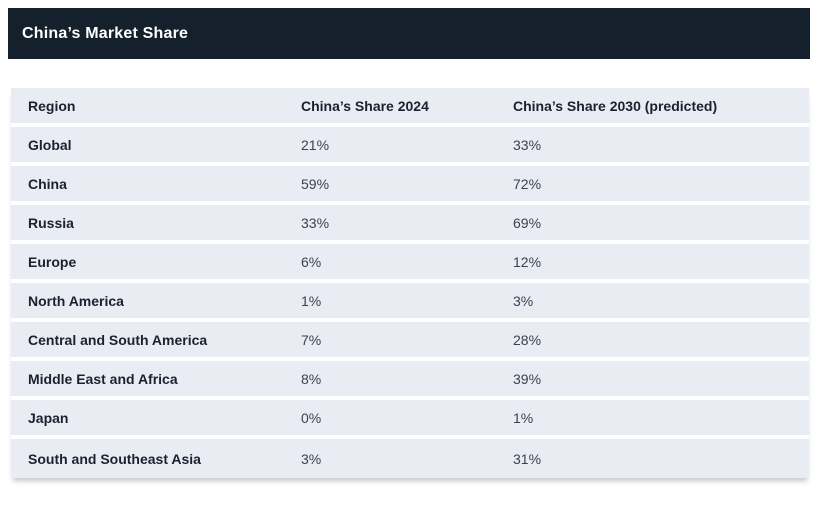  What do you see at coordinates (390, 341) in the screenshot?
I see `share-2024-cell: 7%` at bounding box center [390, 341].